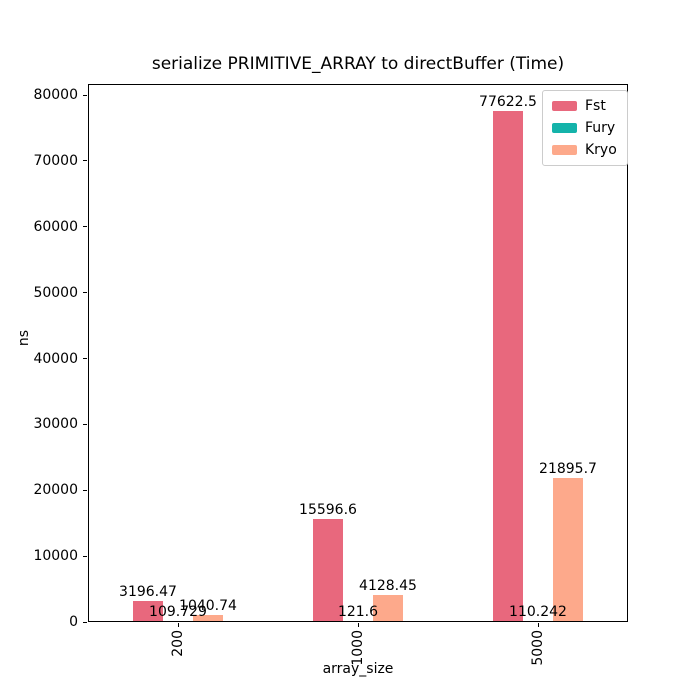 This screenshot has width=700, height=700. Describe the element at coordinates (564, 128) in the screenshot. I see `legend-swatch-fury` at that location.